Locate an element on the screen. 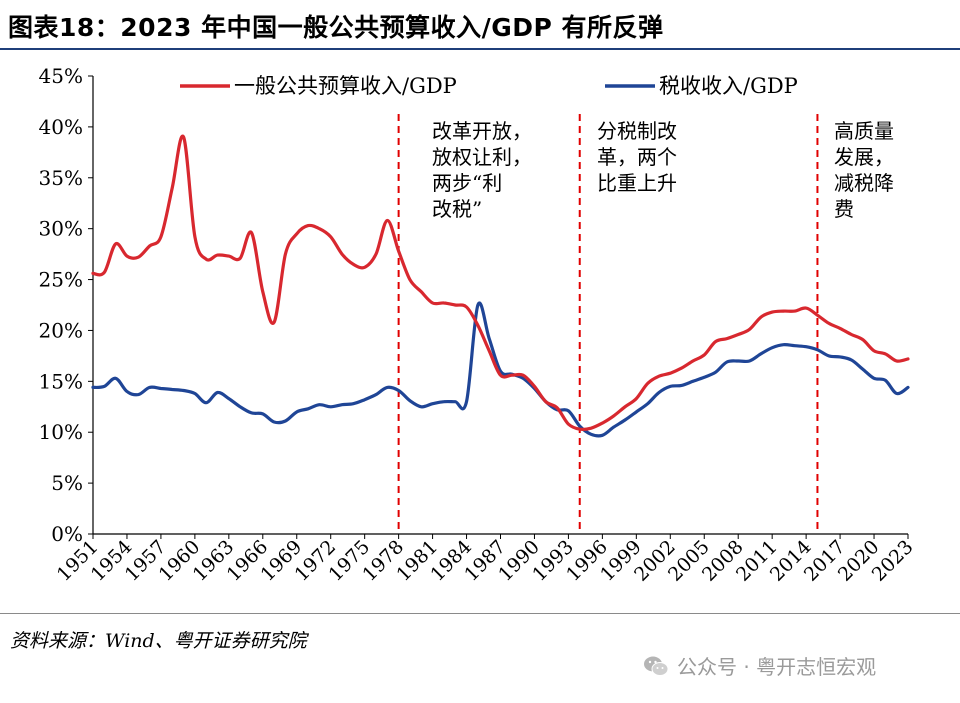 The height and width of the screenshot is (703, 960). watermark-text: 公众号 · 粤开志恒宏观 is located at coordinates (777, 667).